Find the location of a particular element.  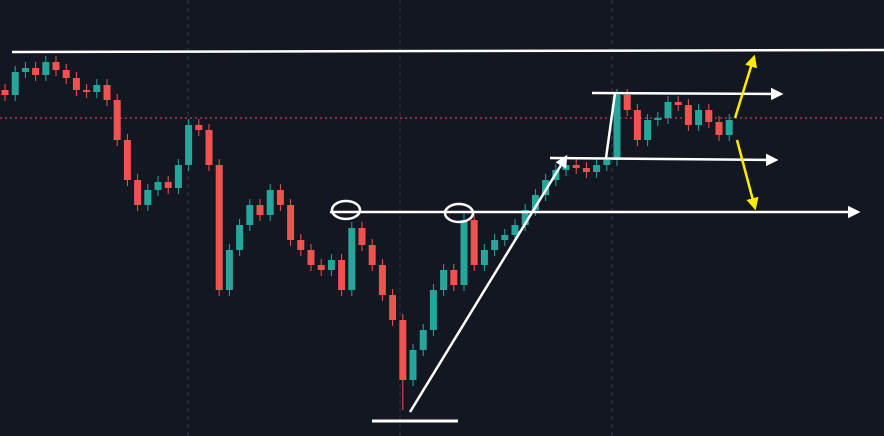

projection-arrows is located at coordinates (746, 132).